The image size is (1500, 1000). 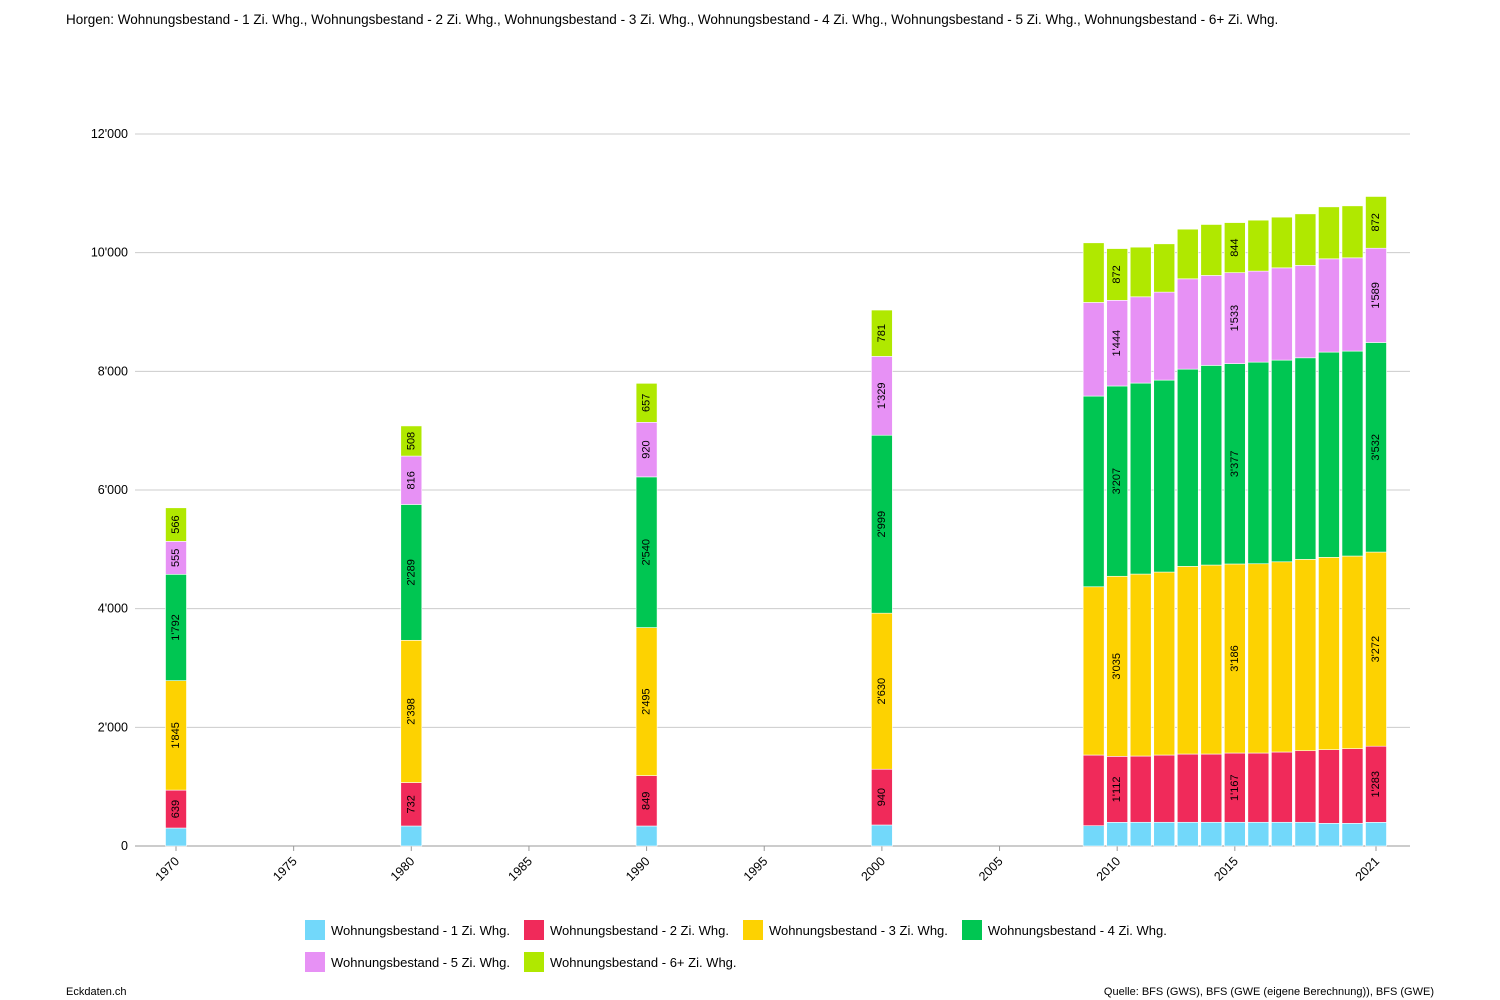 What do you see at coordinates (176, 558) in the screenshot?
I see `data-label: 555` at bounding box center [176, 558].